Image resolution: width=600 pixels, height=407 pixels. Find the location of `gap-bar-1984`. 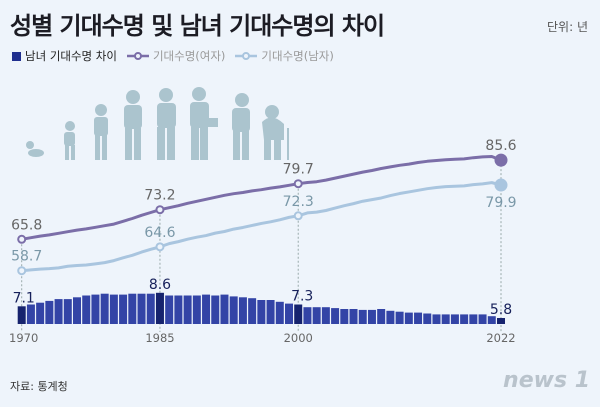

gap-bar-1984 is located at coordinates (150, 308).